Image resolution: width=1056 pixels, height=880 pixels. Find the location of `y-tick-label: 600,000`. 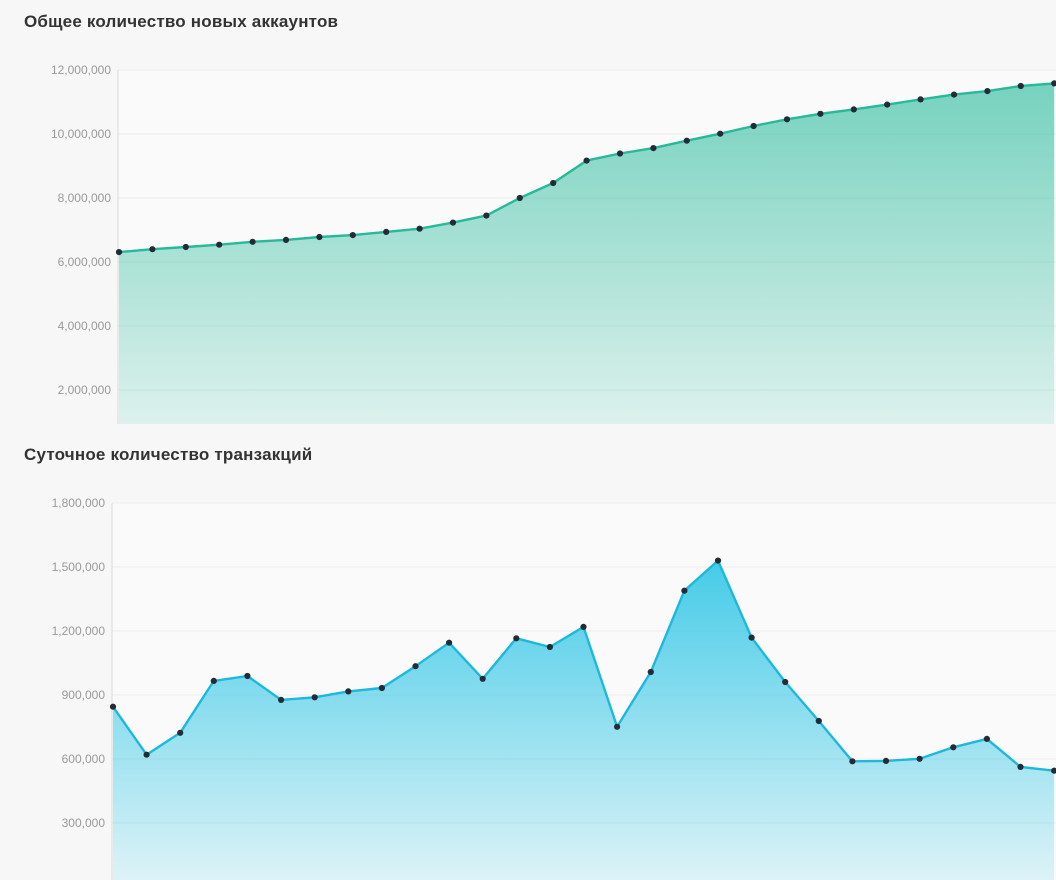

y-tick-label: 600,000 is located at coordinates (84, 759).